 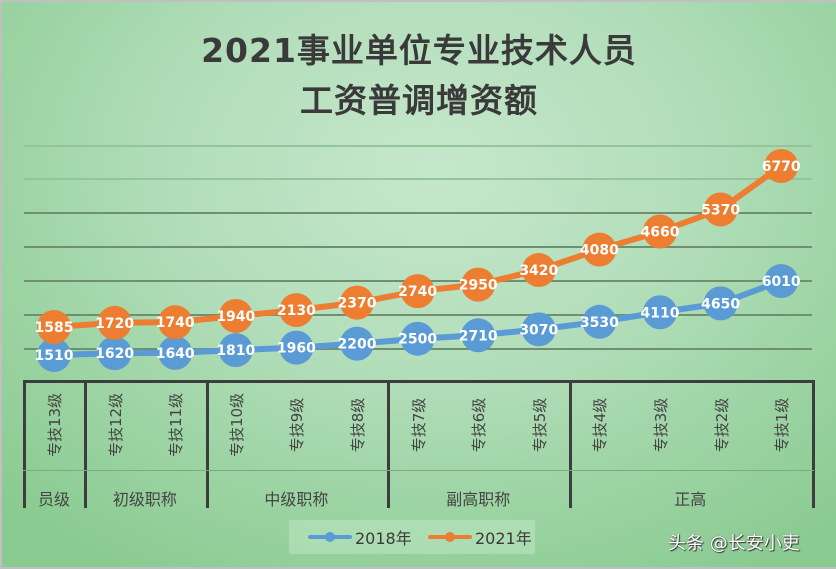 I want to click on data-label: 6770, so click(x=781, y=167).